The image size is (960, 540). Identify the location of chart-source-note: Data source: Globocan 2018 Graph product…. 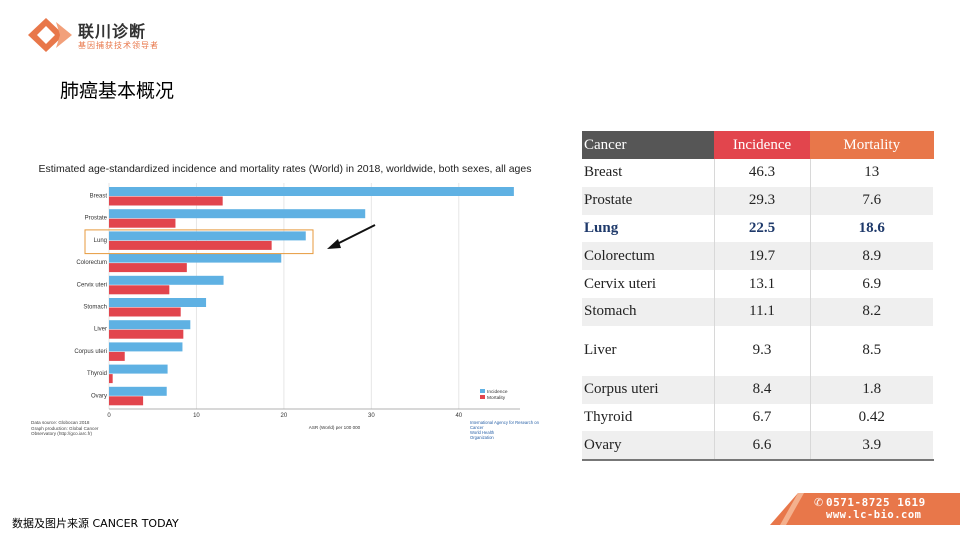
(64, 428).